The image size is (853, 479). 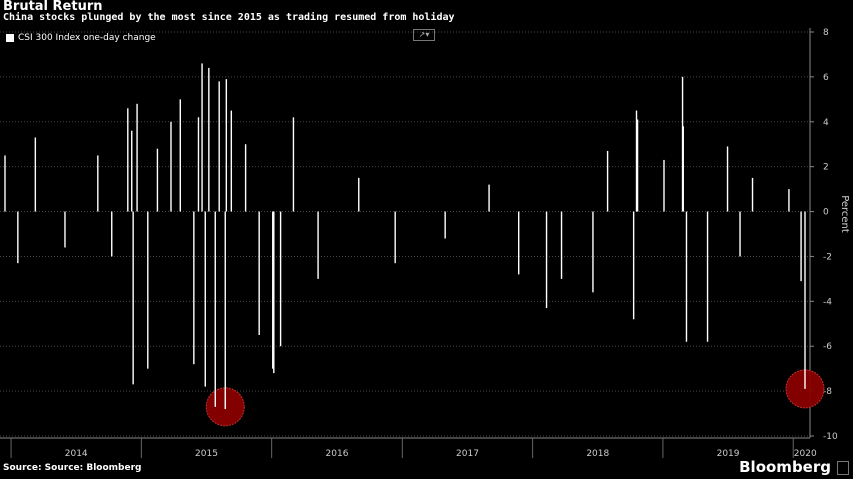 What do you see at coordinates (72, 468) in the screenshot?
I see `source-note: Source: Source: Bloomberg` at bounding box center [72, 468].